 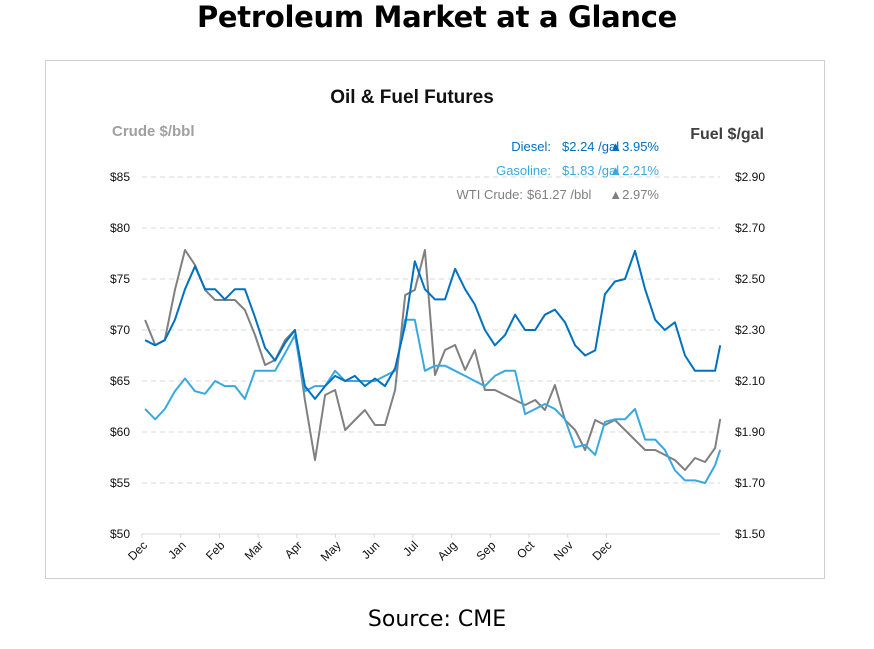 What do you see at coordinates (412, 97) in the screenshot?
I see `chart-title: Oil & Fuel Futures` at bounding box center [412, 97].